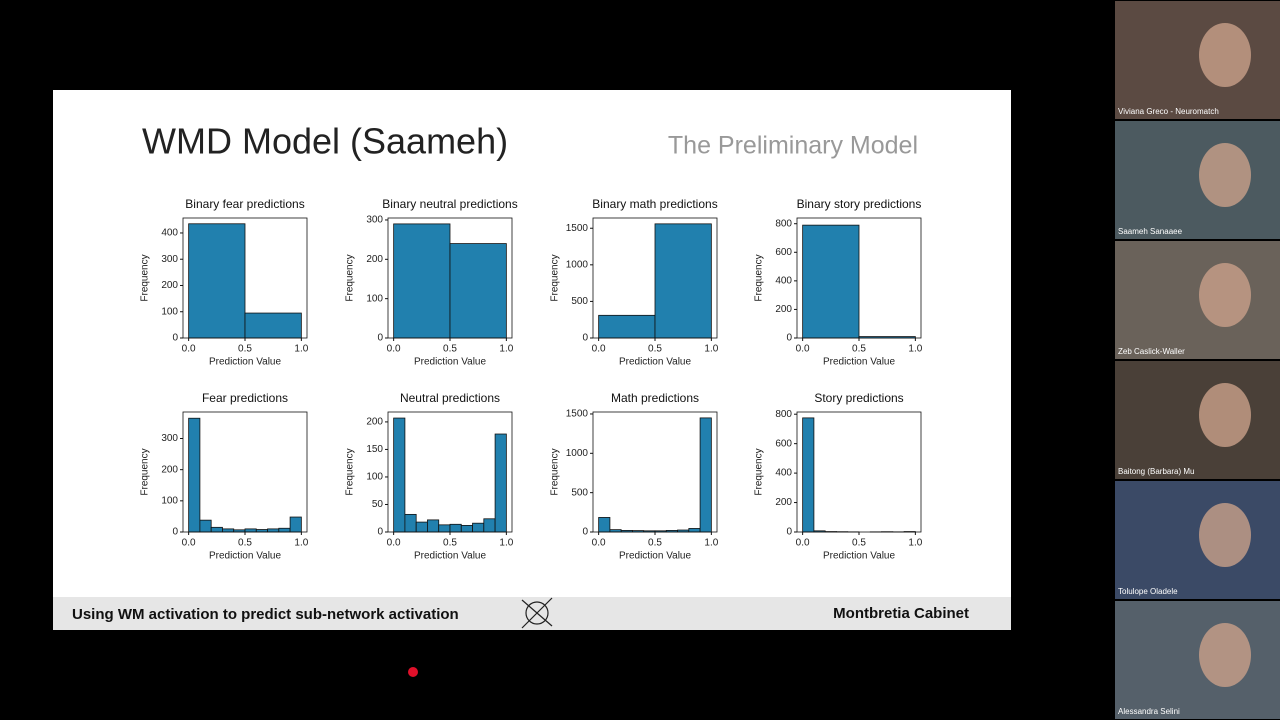  I want to click on participant-name: Baitong (Barbara) Mu, so click(1156, 471).